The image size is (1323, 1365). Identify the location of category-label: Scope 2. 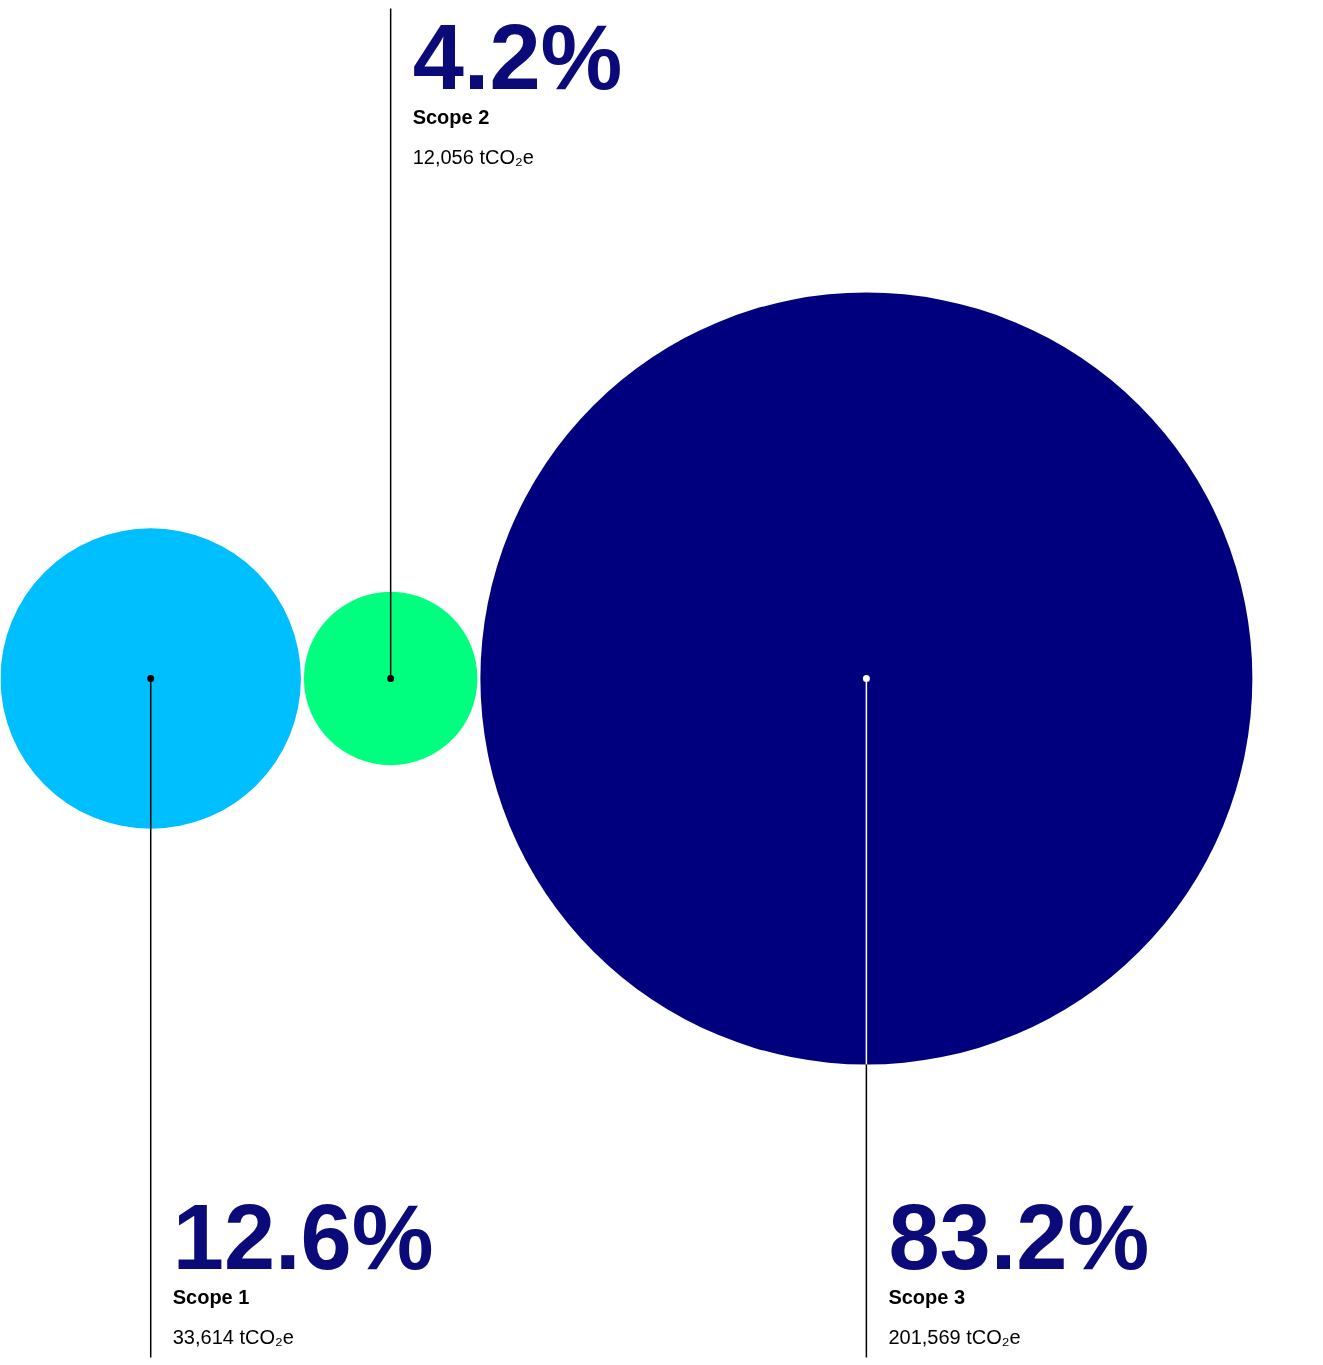
(451, 116).